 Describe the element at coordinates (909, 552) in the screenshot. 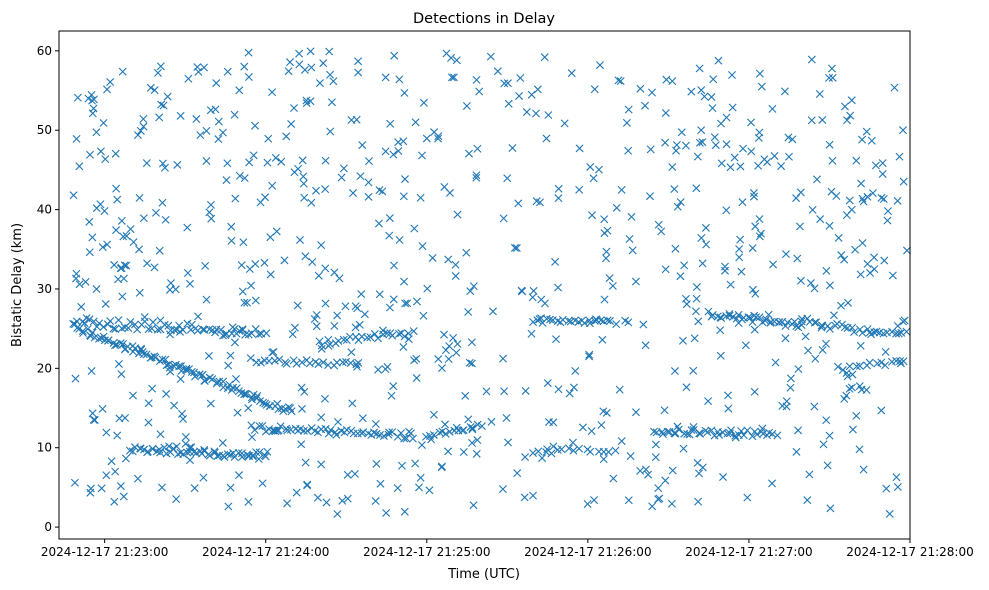

I see `x-tick-label: 2024-12-17 21:28:00` at that location.